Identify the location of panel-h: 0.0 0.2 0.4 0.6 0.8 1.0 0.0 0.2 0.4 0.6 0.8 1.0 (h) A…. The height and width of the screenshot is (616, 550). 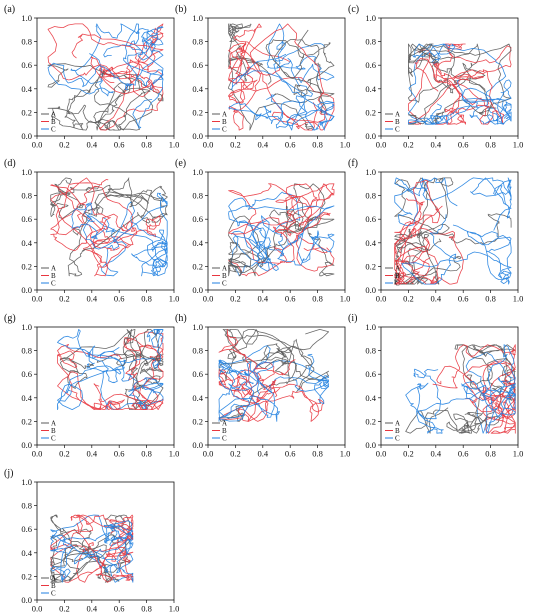
(262, 386).